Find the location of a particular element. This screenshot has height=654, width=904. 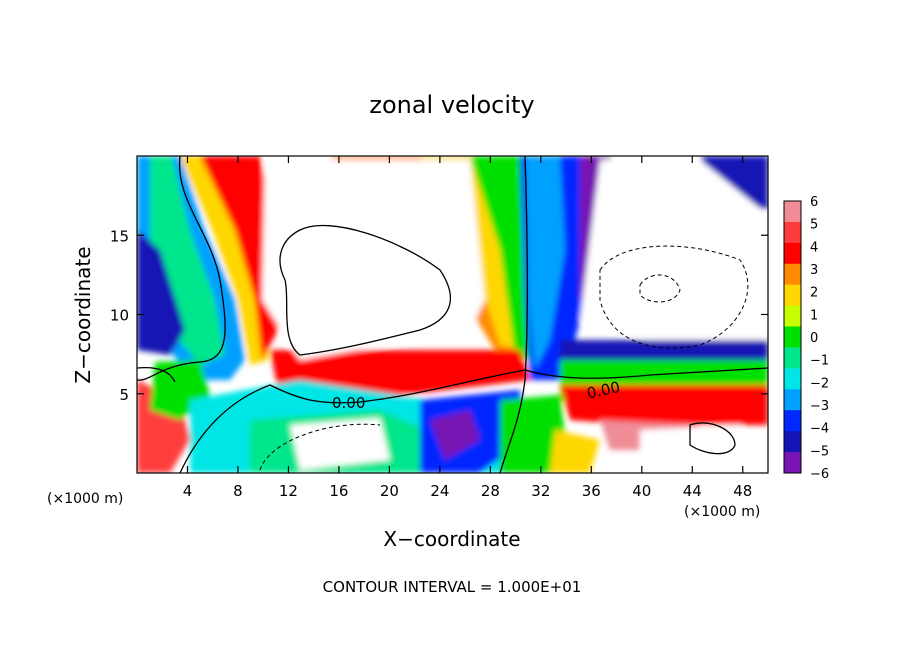

x-tick-label: 48 is located at coordinates (742, 491).